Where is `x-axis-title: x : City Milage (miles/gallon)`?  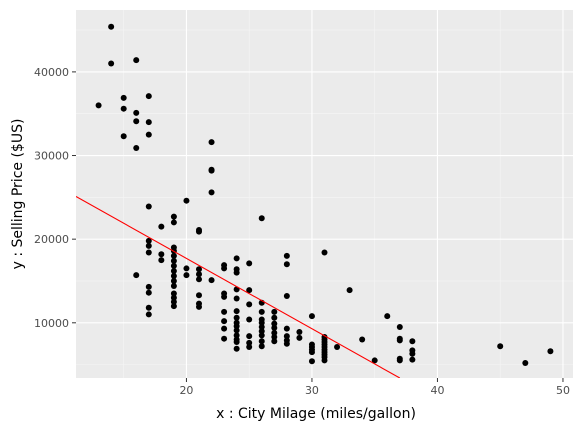
x-axis-title: x : City Milage (miles/gallon) is located at coordinates (316, 414).